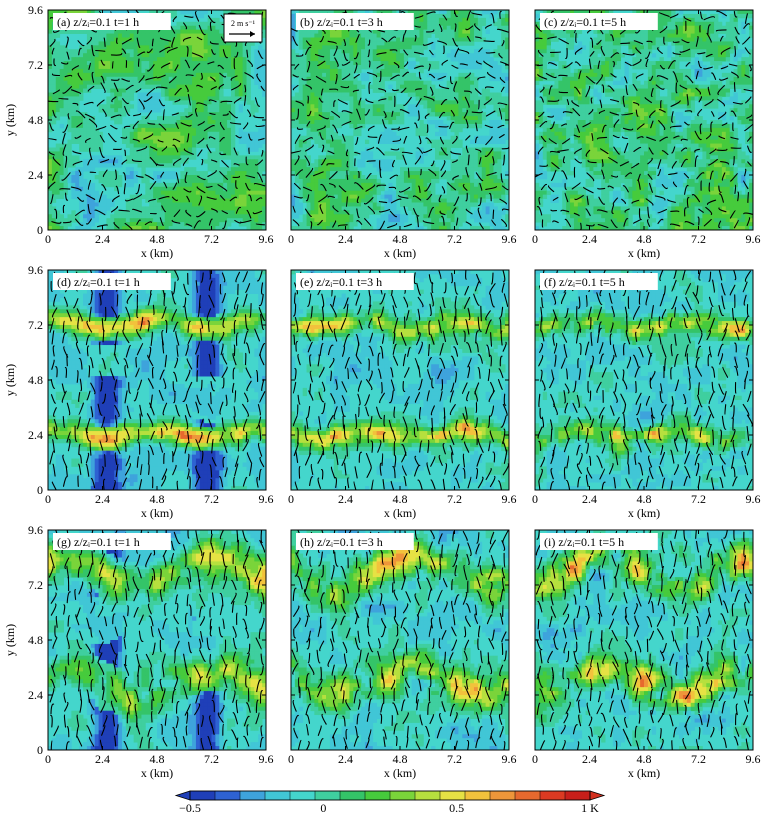 The image size is (774, 815). I want to click on colorbar-swatch, so click(302, 795).